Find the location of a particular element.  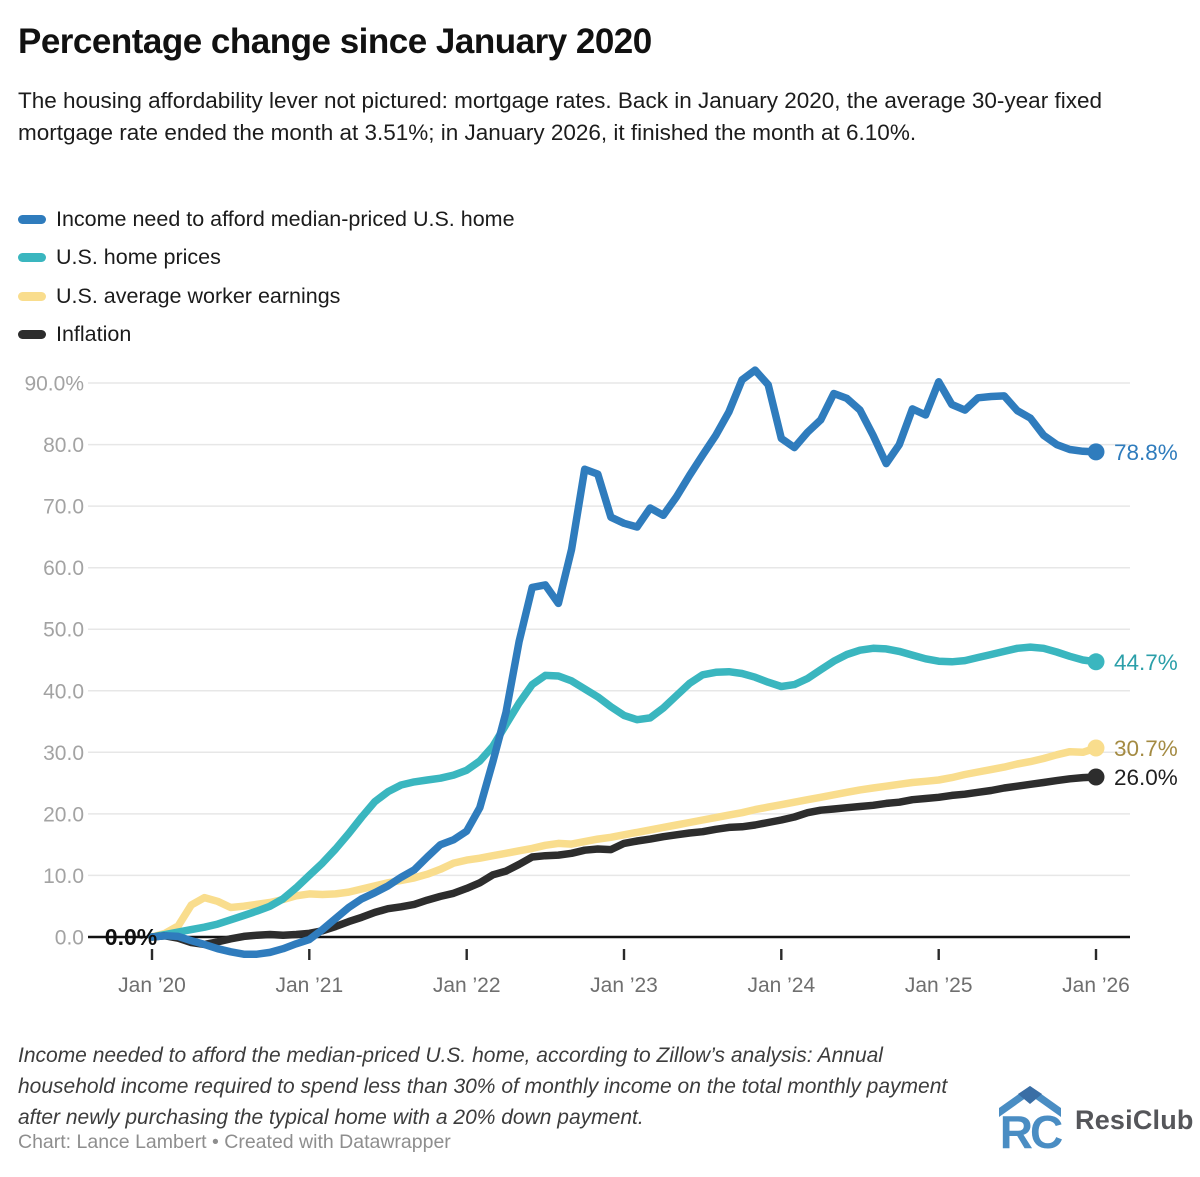

legend-item-earnings: U.S. average worker earnings is located at coordinates (266, 296).